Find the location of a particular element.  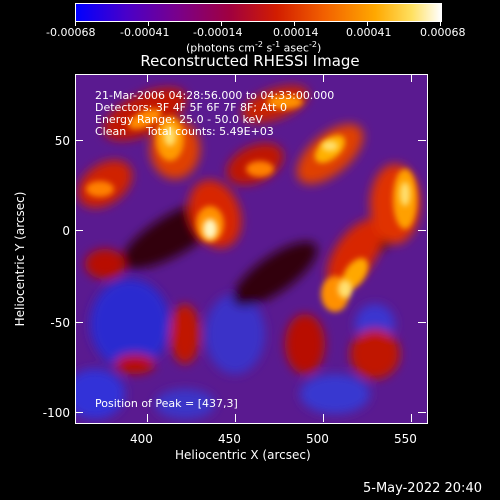

clean-label: Clean is located at coordinates (111, 131).